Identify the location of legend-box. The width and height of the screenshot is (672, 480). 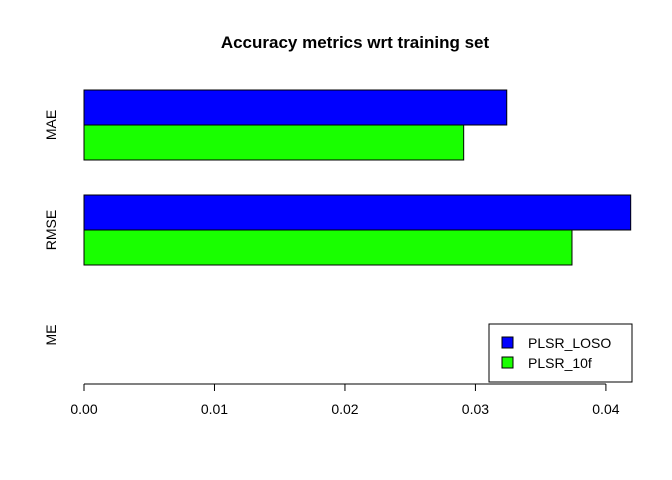
(560, 353).